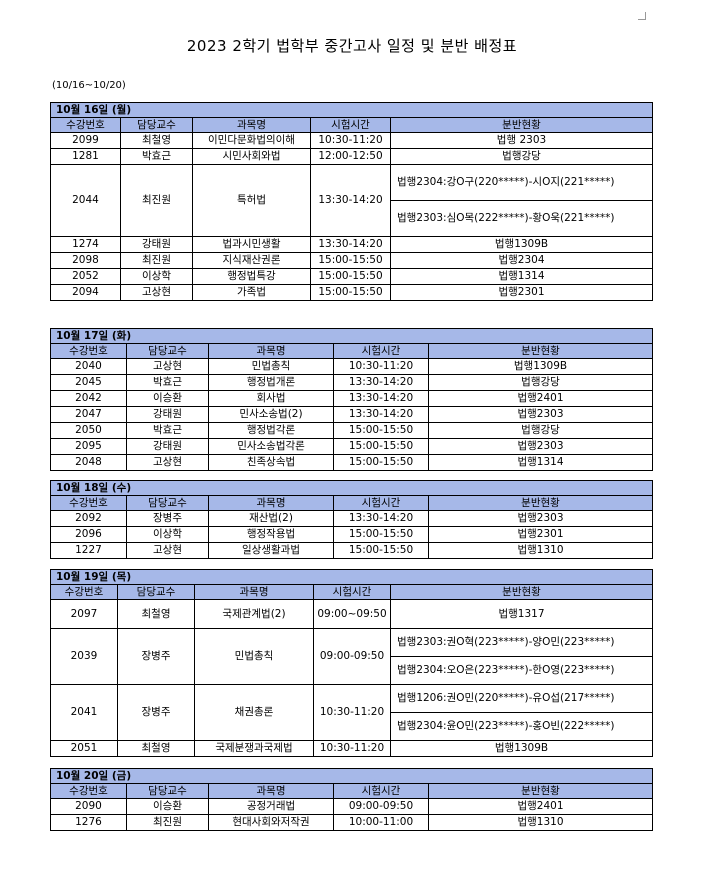  I want to click on course-name: 시민사회와법, so click(251, 156).